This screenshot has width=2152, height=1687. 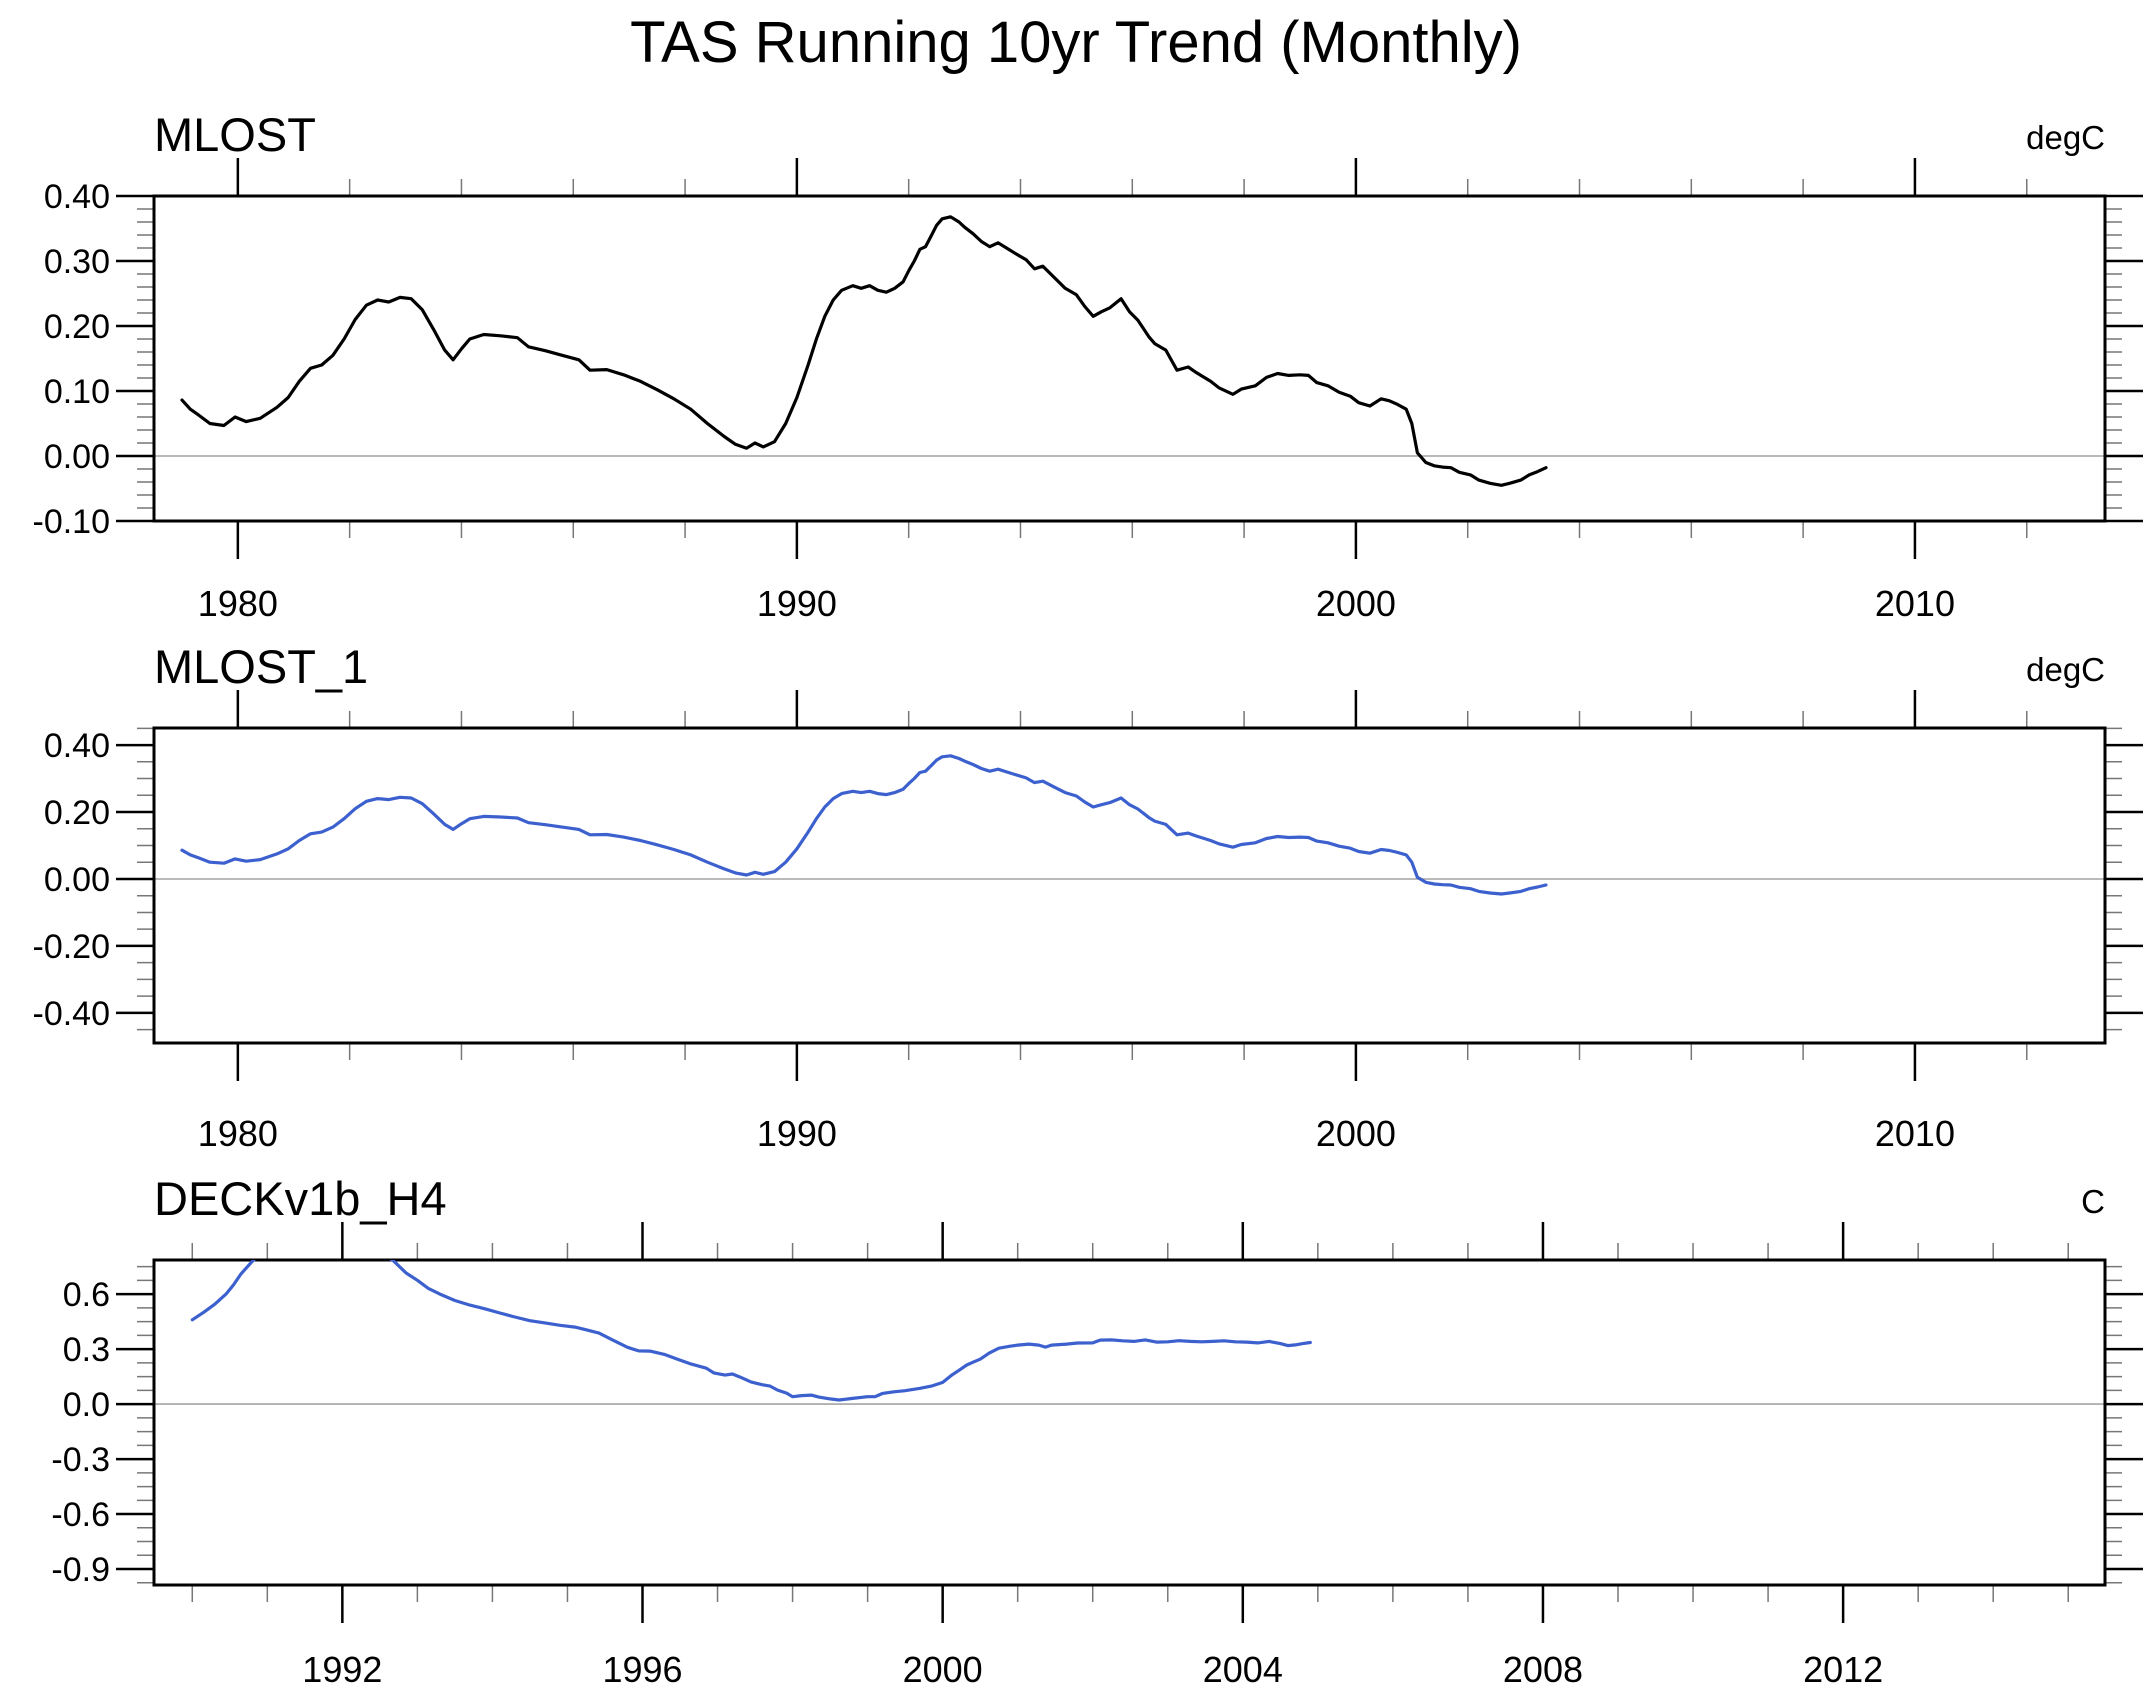 What do you see at coordinates (77, 392) in the screenshot?
I see `y-tick-label: 0.10` at bounding box center [77, 392].